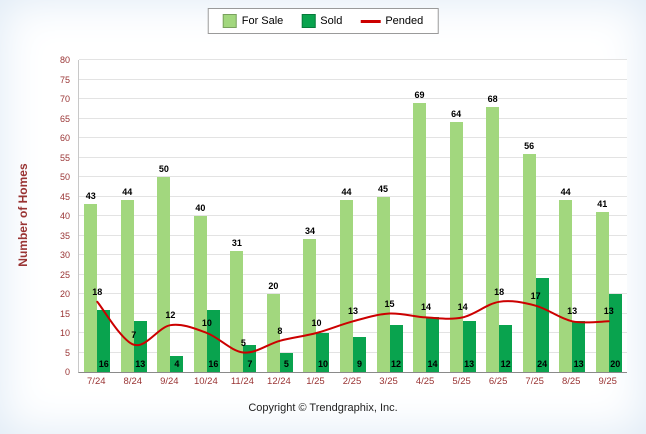  I want to click on legend-item-for-sale: For Sale, so click(253, 21).